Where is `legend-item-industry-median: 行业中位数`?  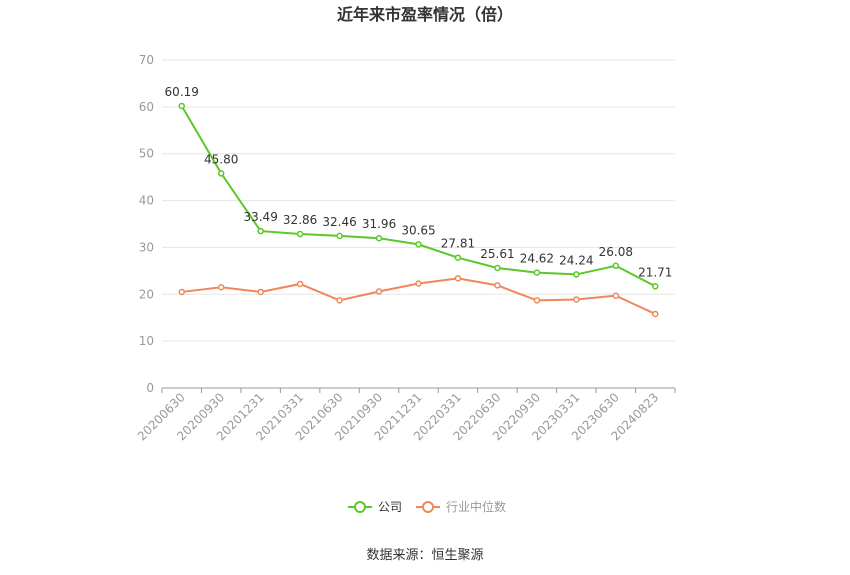 legend-item-industry-median: 行业中位数 is located at coordinates (461, 506).